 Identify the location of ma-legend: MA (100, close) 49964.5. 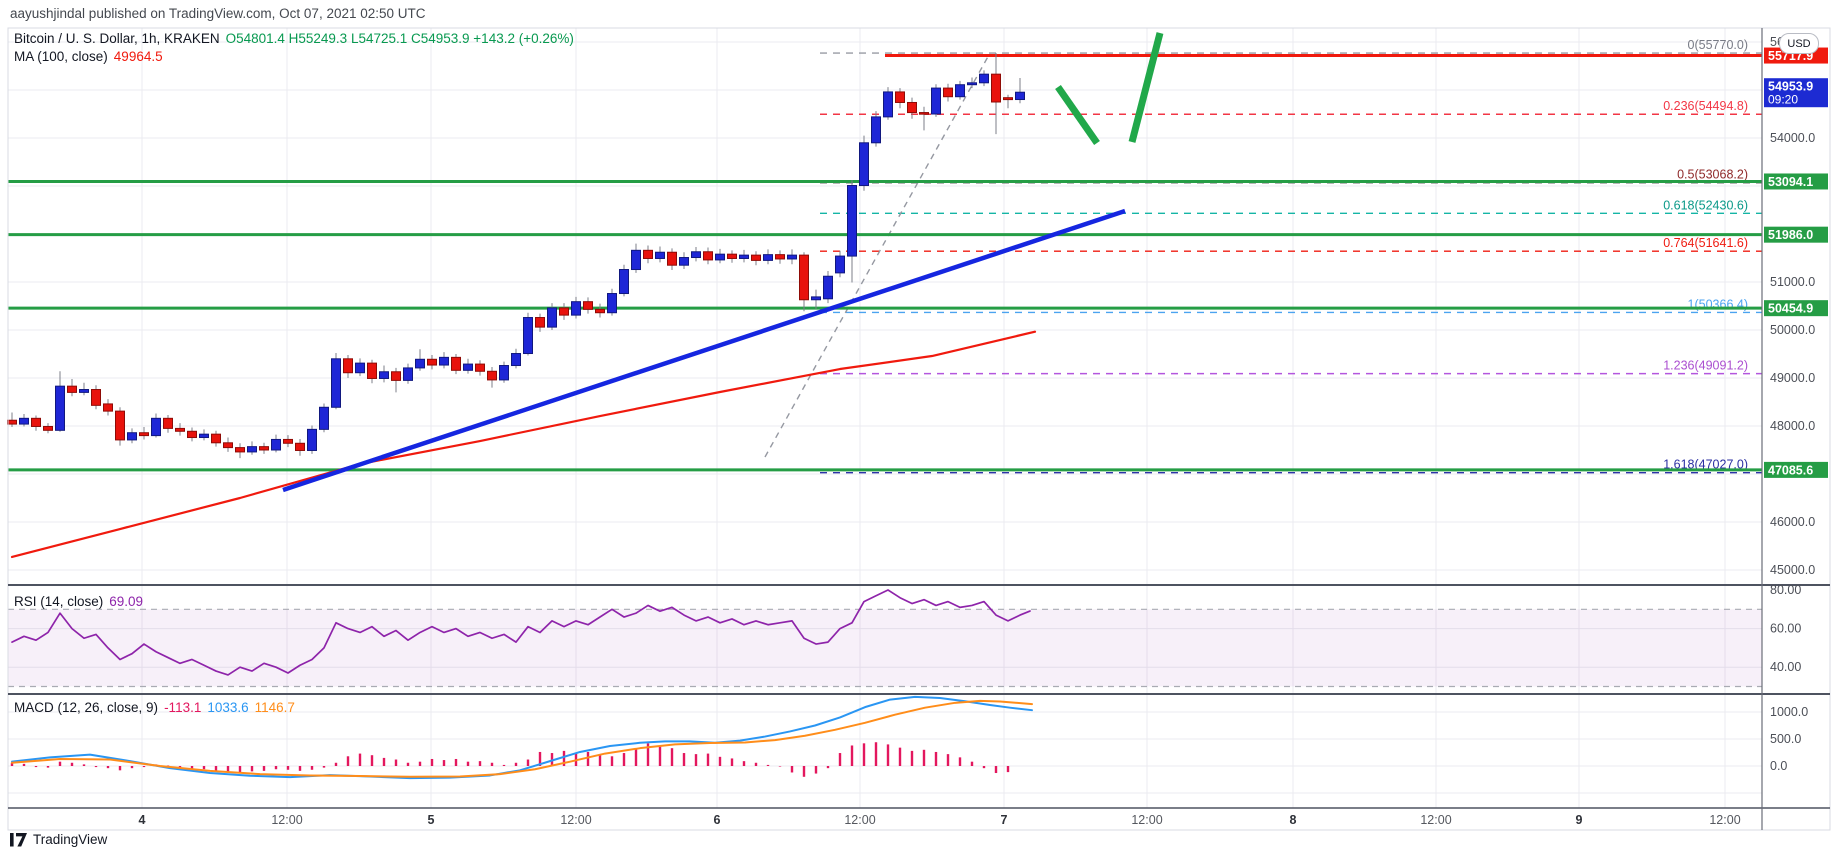
(88, 56).